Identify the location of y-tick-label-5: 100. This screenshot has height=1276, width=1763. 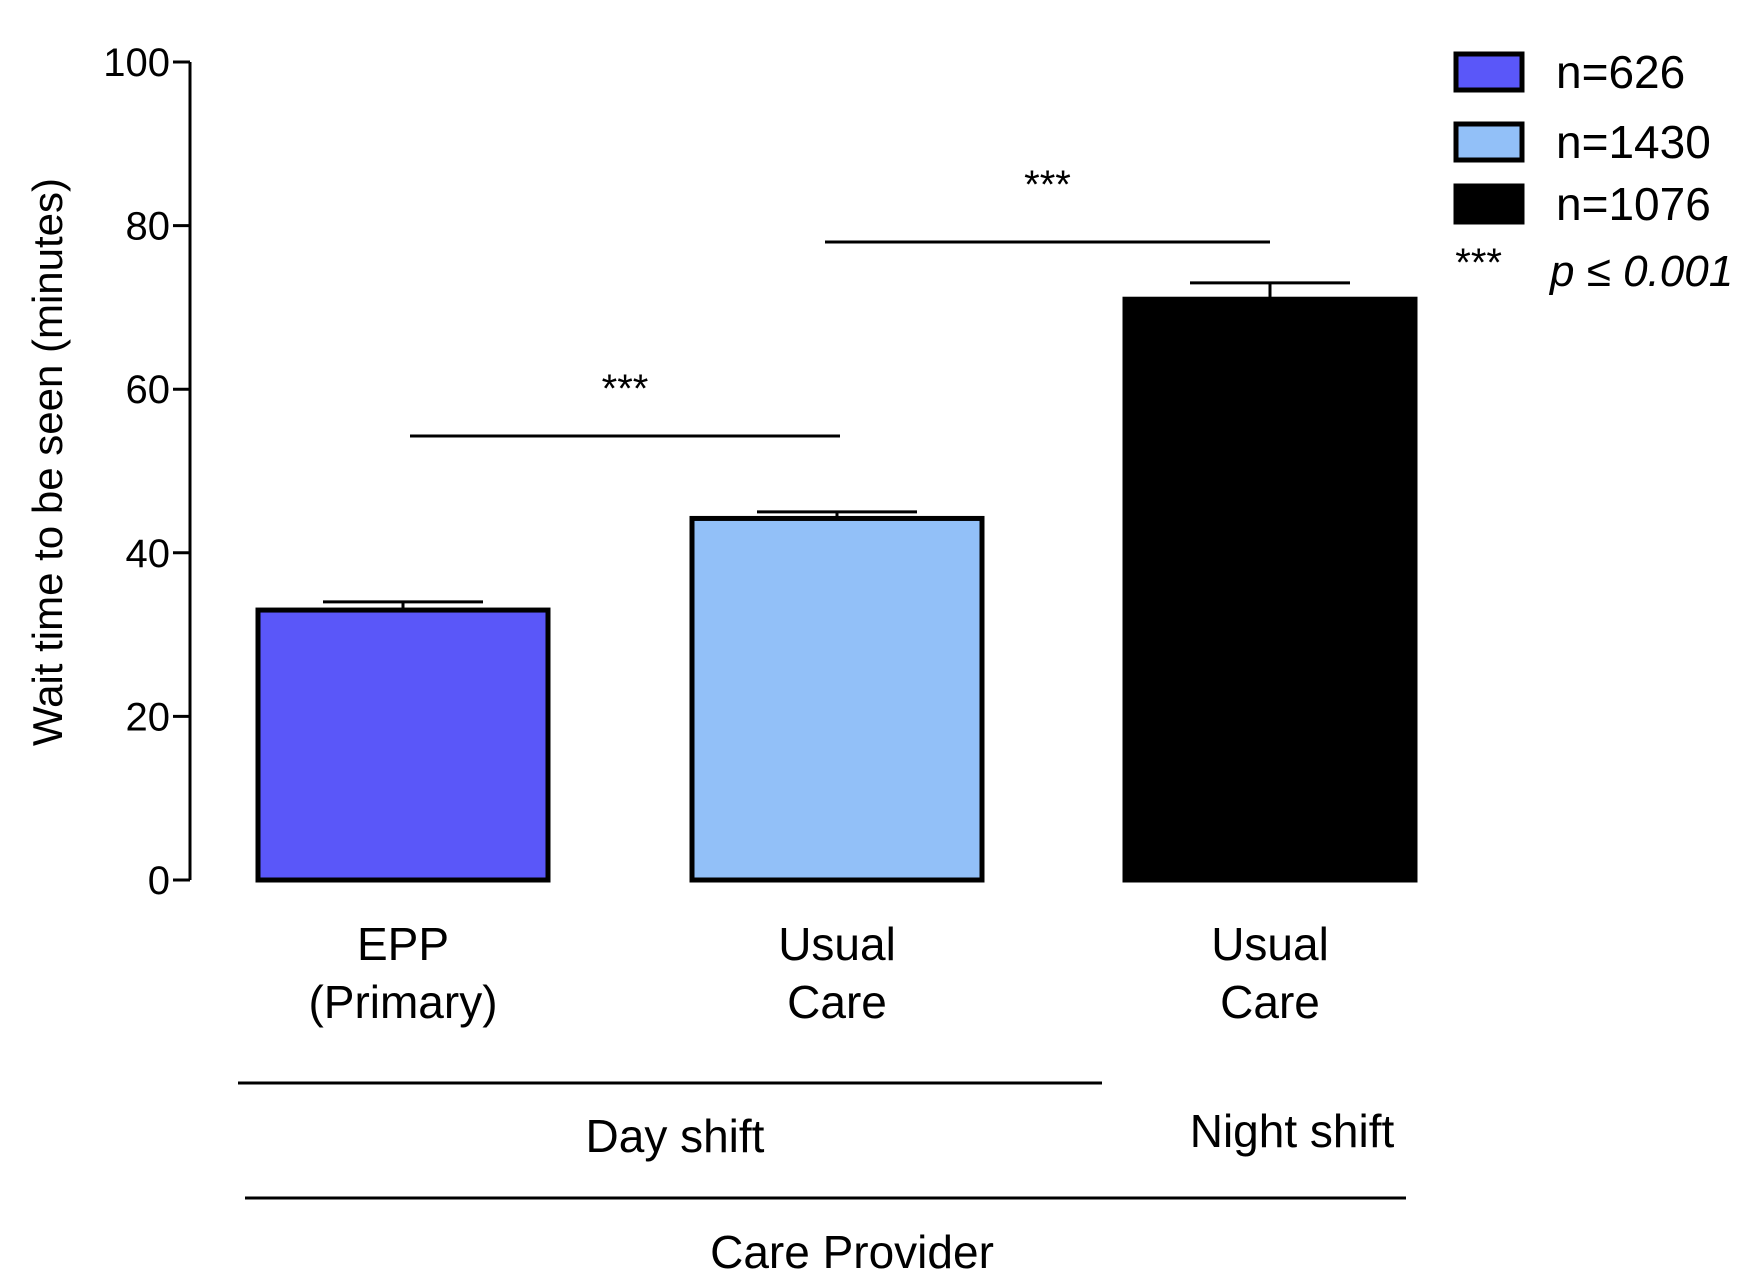
(136, 63).